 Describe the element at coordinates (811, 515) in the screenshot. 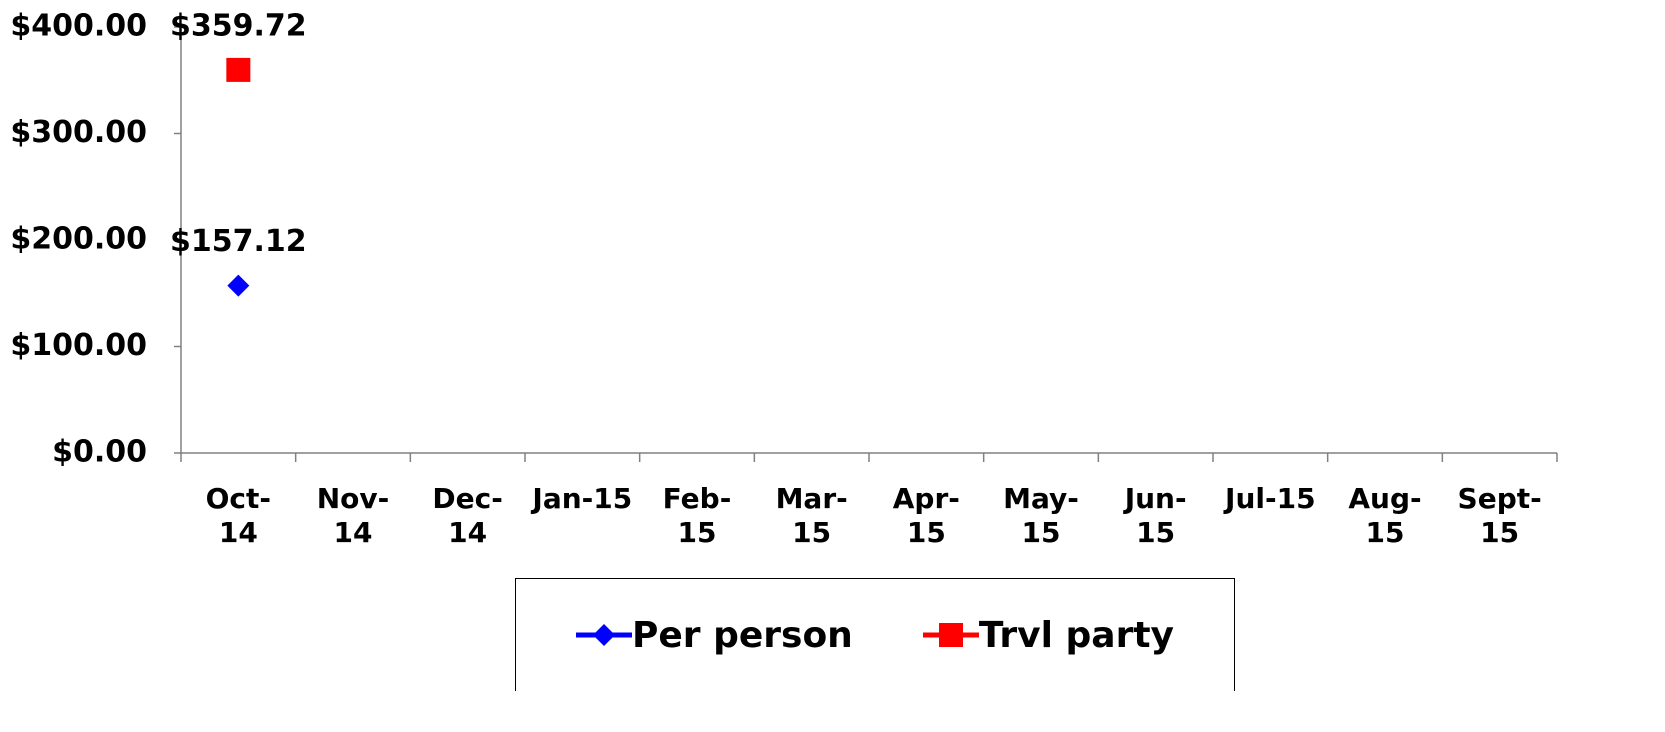

I see `x-tick-label: Mar-15` at that location.